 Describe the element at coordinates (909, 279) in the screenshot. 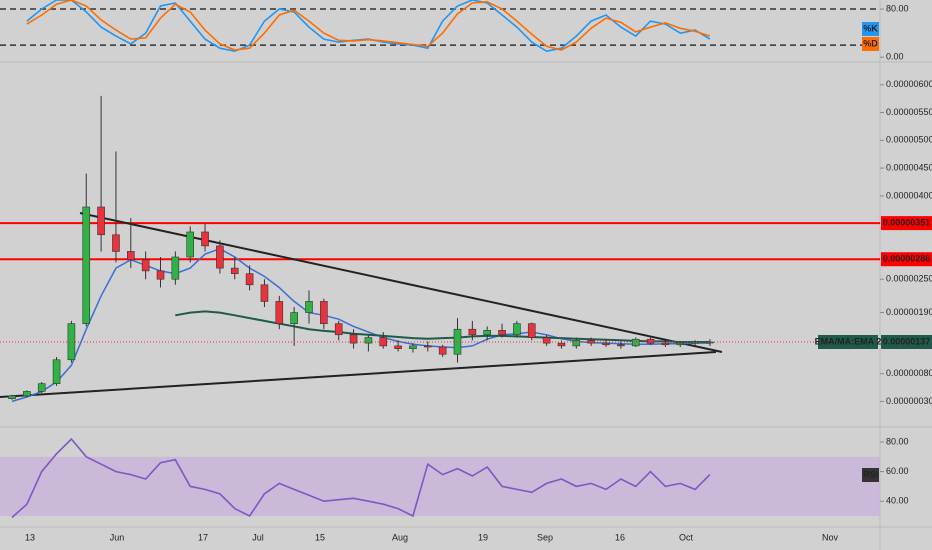

I see `y-tick-label: 0.00000250` at that location.